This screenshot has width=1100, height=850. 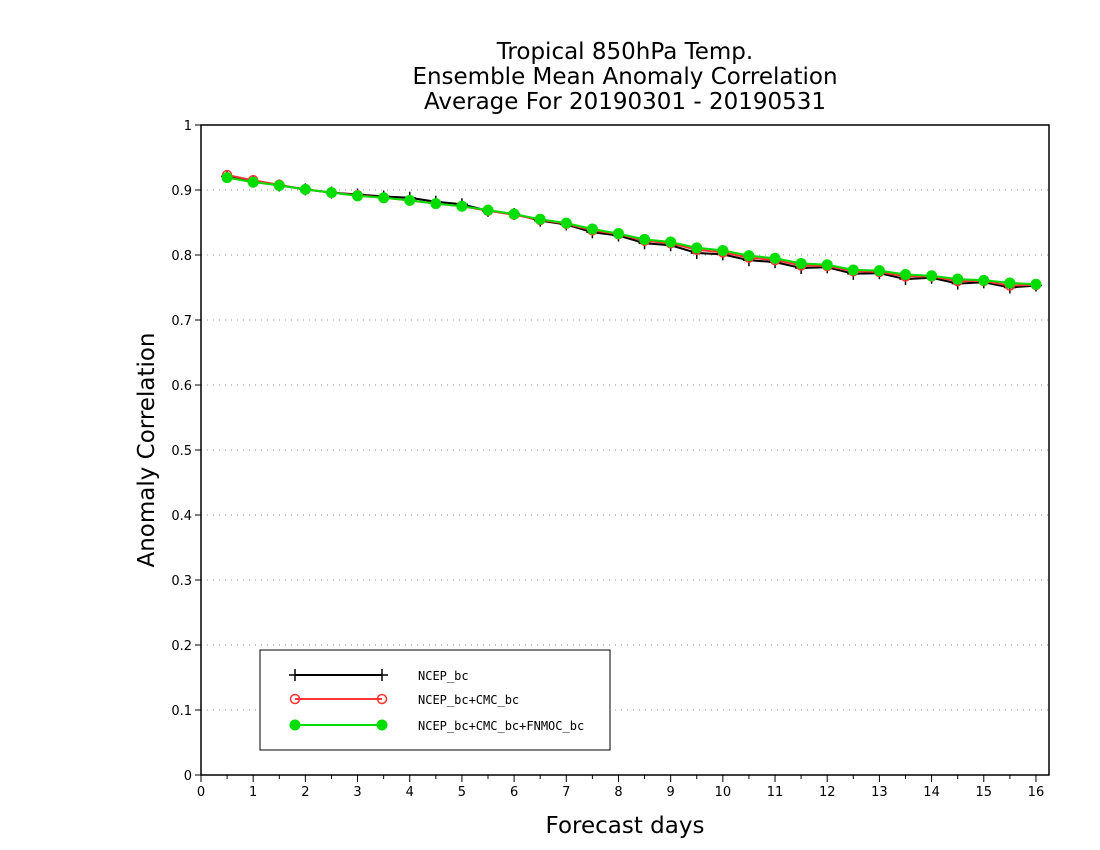 I want to click on x-tick-label: 10, so click(x=723, y=792).